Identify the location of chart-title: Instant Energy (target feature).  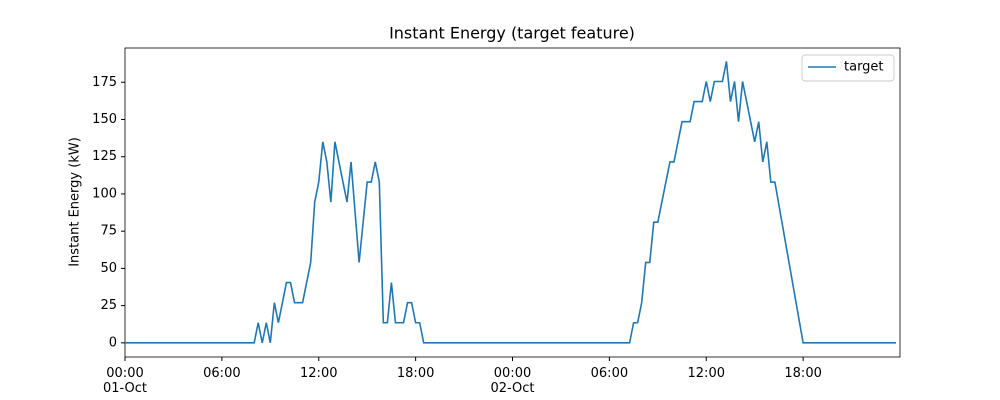
(512, 33).